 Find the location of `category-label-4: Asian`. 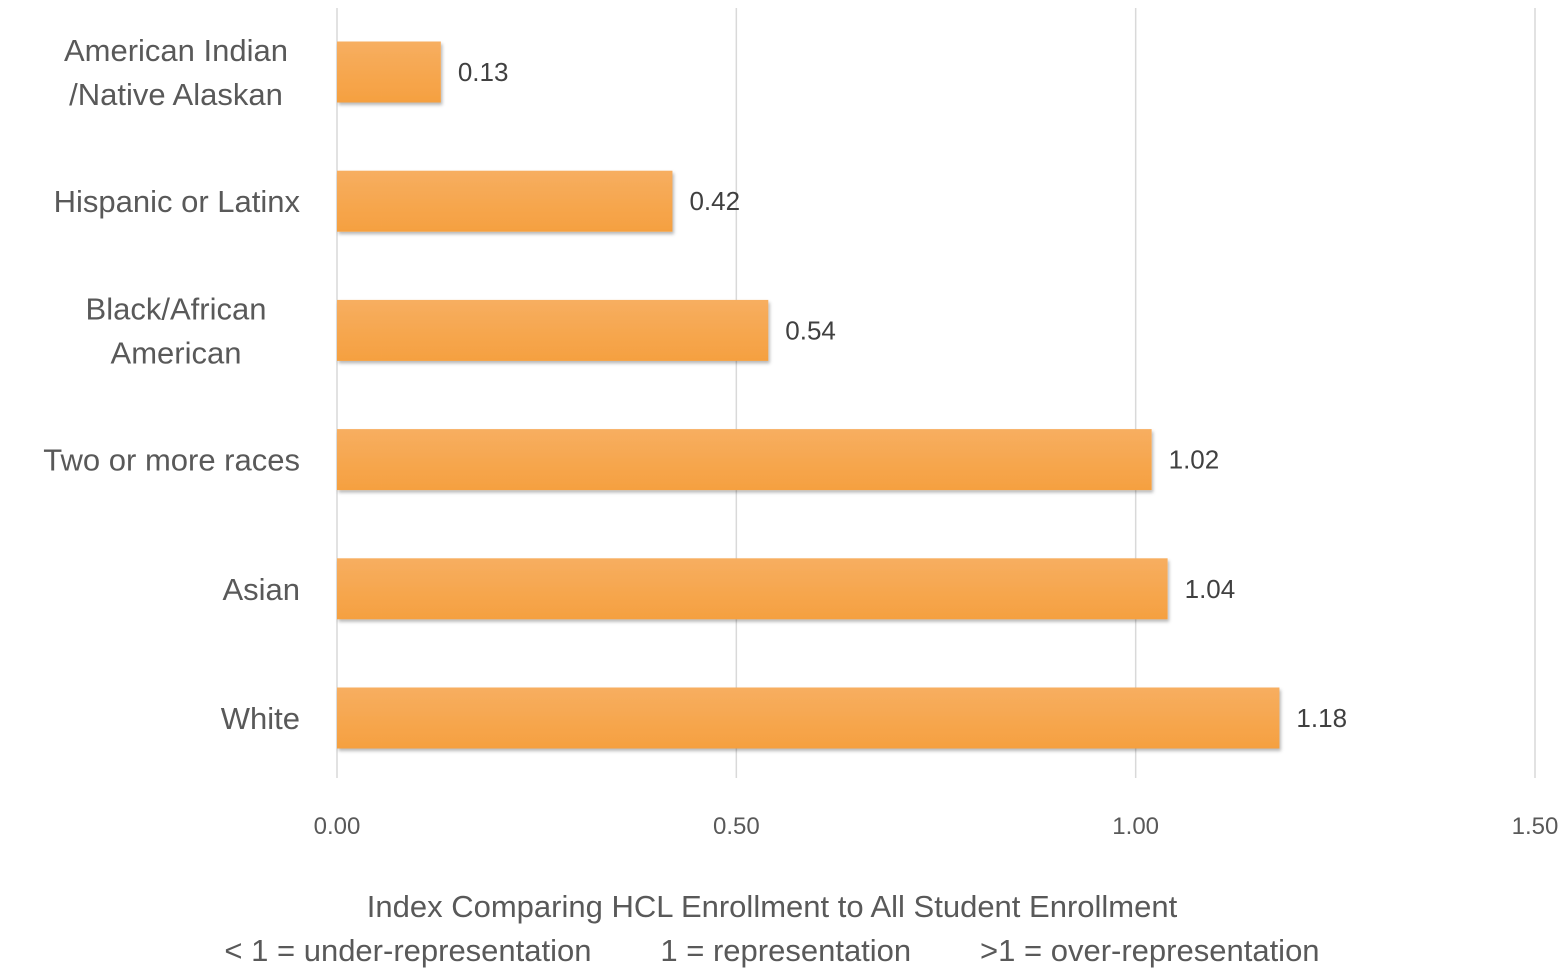

category-label-4: Asian is located at coordinates (261, 589).